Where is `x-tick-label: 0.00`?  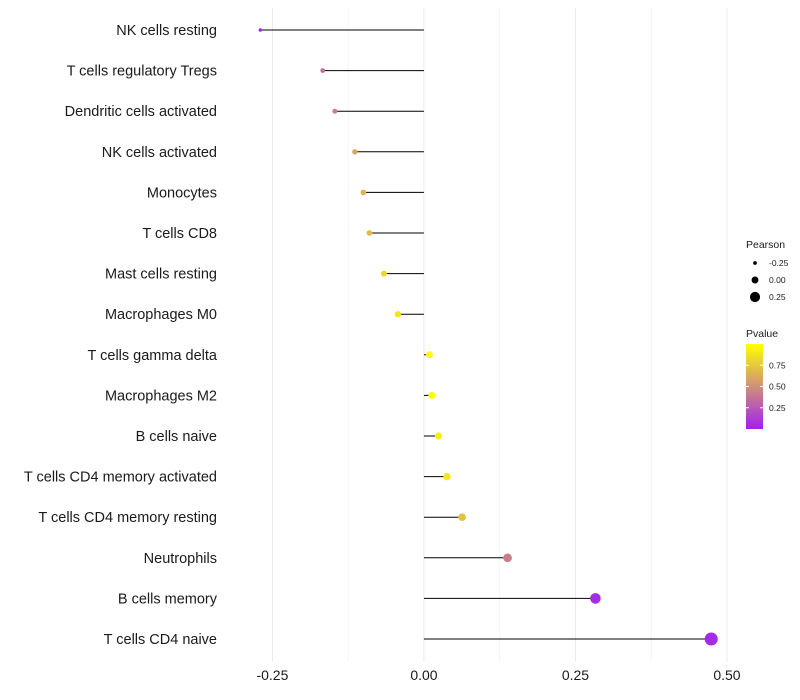
x-tick-label: 0.00 is located at coordinates (423, 675).